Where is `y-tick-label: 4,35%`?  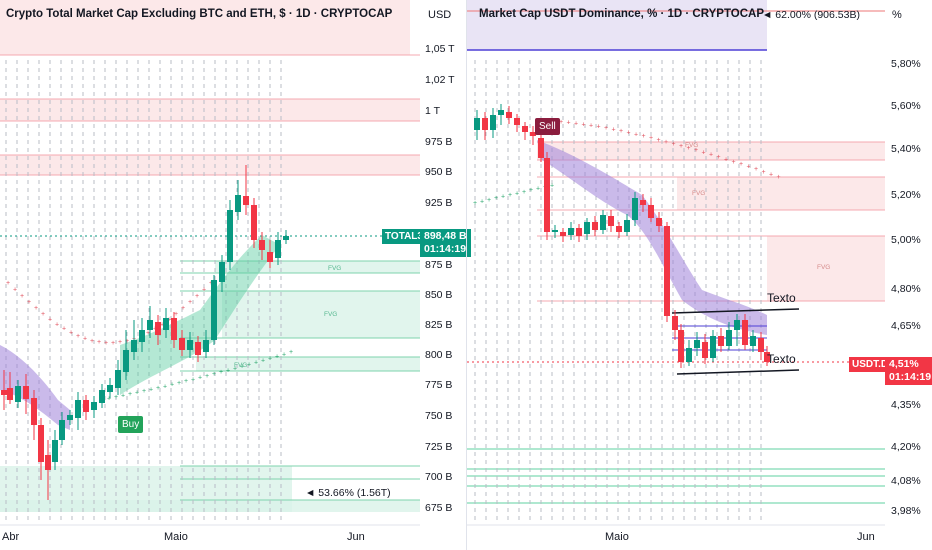
y-tick-label: 4,35% is located at coordinates (906, 405).